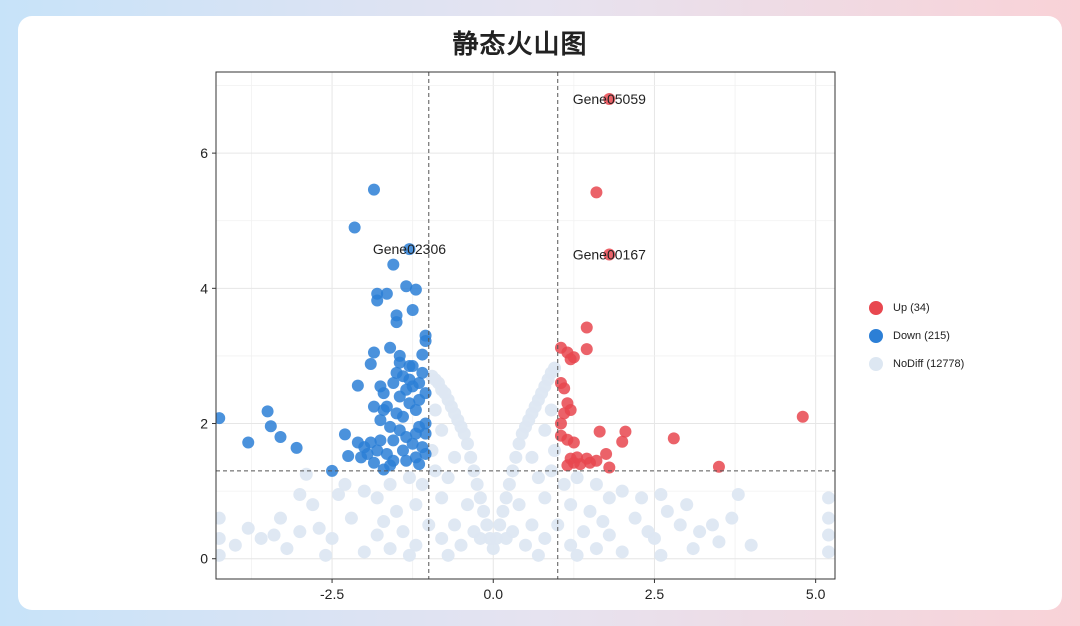 This screenshot has height=626, width=1080. I want to click on legend-item: NoDiff (12778), so click(916, 364).